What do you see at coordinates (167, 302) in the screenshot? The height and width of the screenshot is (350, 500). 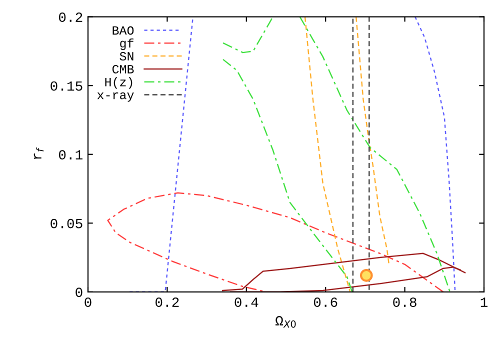 I see `x-tick-label: 0.2` at bounding box center [167, 302].